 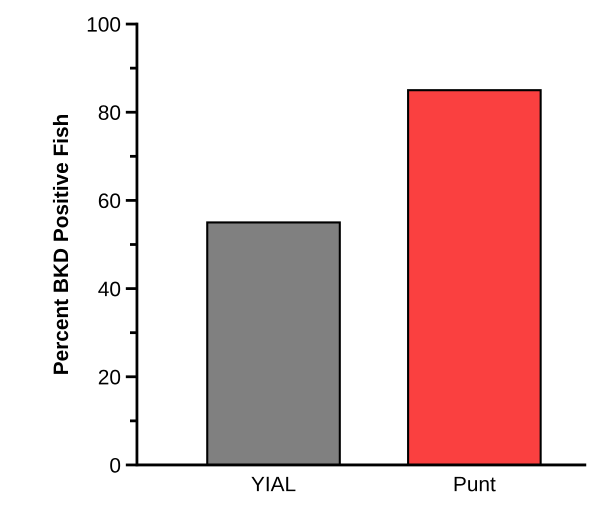 What do you see at coordinates (104, 24) in the screenshot?
I see `y-tick-label: 100` at bounding box center [104, 24].